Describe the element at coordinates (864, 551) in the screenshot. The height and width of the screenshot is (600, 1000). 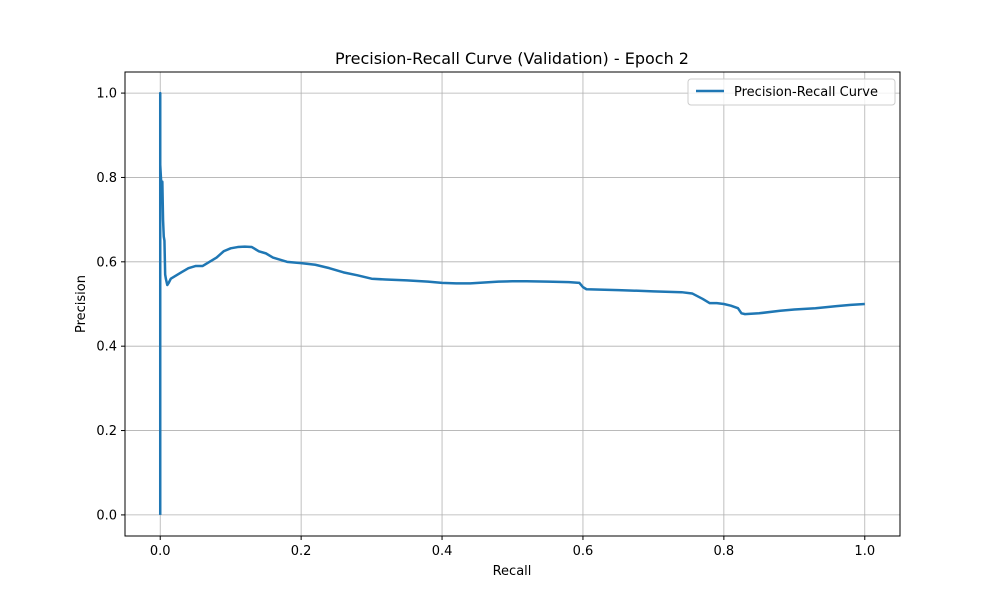
I see `x-tick-label: 1.0` at that location.